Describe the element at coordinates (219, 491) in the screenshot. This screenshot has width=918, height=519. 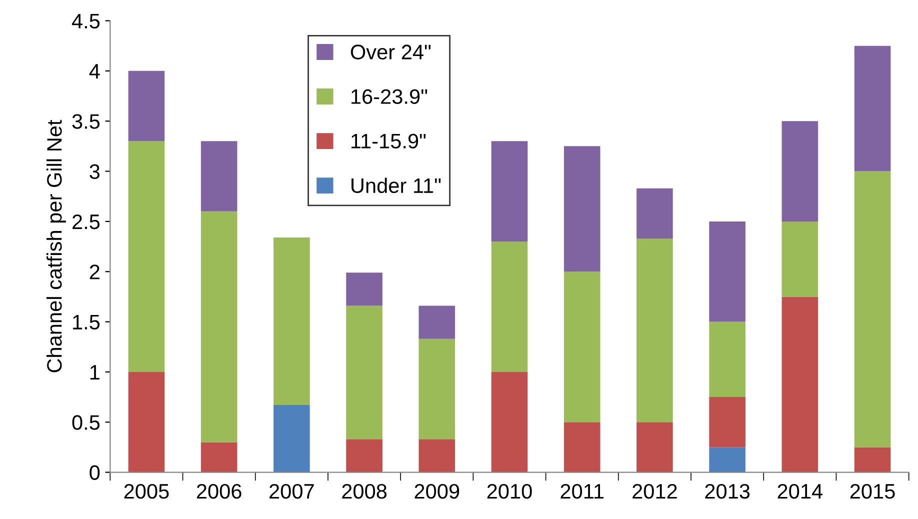
I see `x-tick-label: 2006` at that location.